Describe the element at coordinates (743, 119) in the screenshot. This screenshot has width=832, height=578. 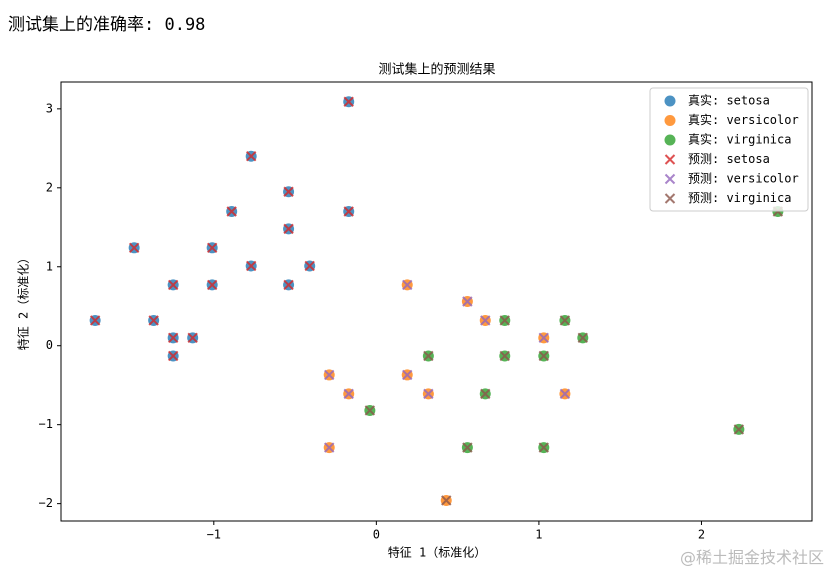
I see `legend-label: 真实: versicolor` at that location.